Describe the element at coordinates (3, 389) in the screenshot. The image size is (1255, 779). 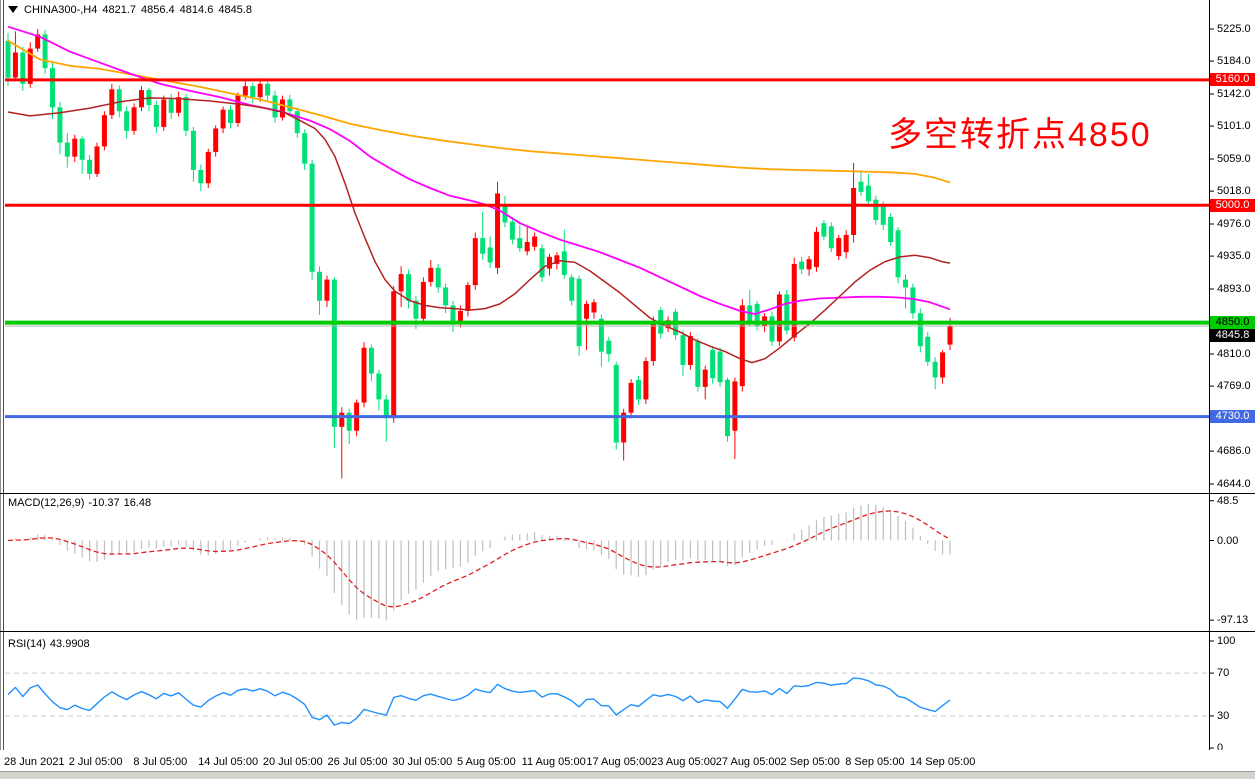
I see `window-left-border-inner` at that location.